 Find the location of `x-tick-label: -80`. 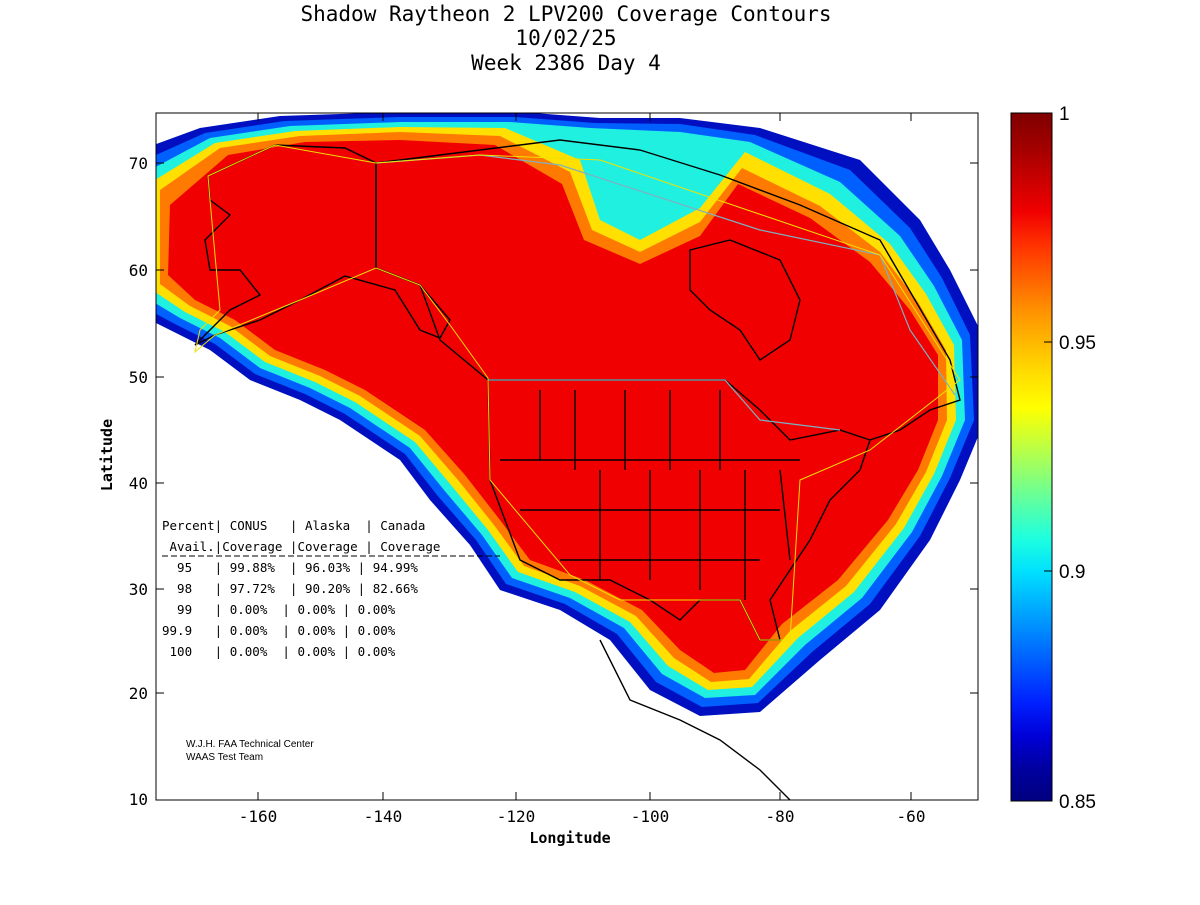

x-tick-label: -80 is located at coordinates (780, 816).